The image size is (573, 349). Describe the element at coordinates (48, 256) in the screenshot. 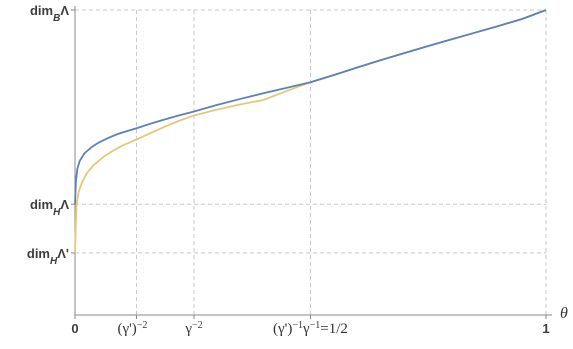

I see `y-tick-label-0: dimHΛ'` at that location.